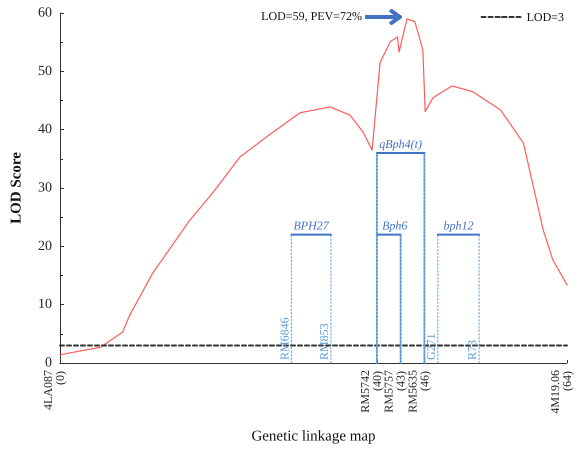  I want to click on y-axis-title: LOD Score, so click(16, 188).